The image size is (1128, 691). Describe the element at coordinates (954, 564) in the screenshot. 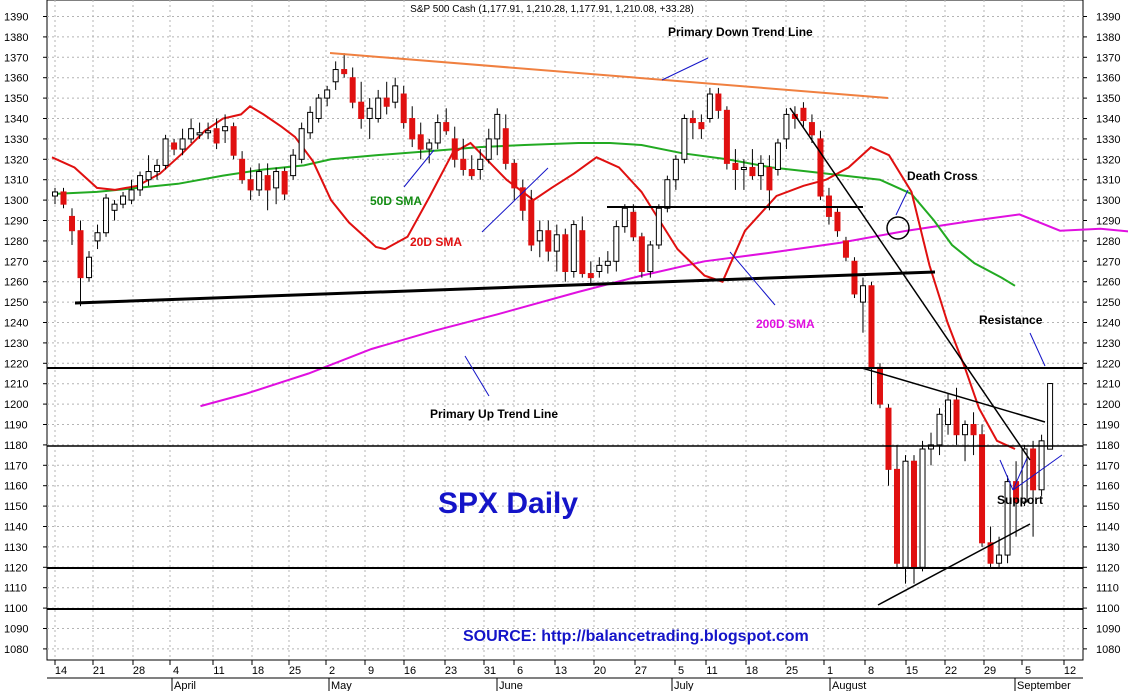

I see `wedge-lower-line` at that location.